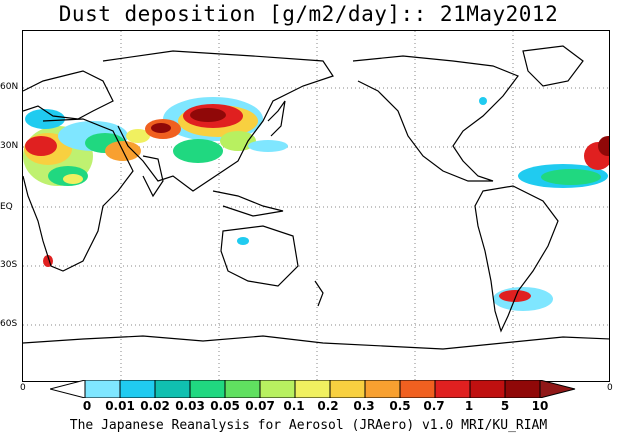 The image size is (617, 438). Describe the element at coordinates (9, 146) in the screenshot. I see `lat-label-30n: 30N` at that location.